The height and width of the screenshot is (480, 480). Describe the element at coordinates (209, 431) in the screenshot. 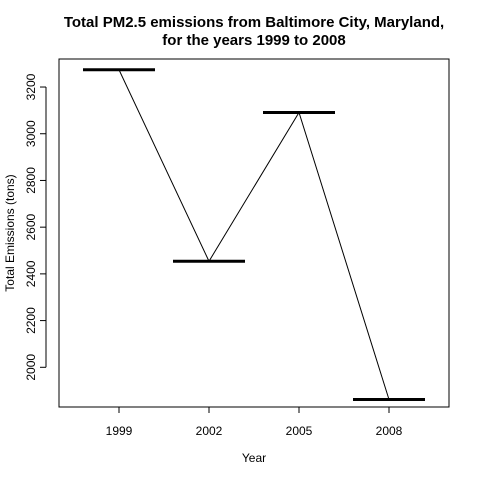

I see `x-tick-label: 2002` at that location.